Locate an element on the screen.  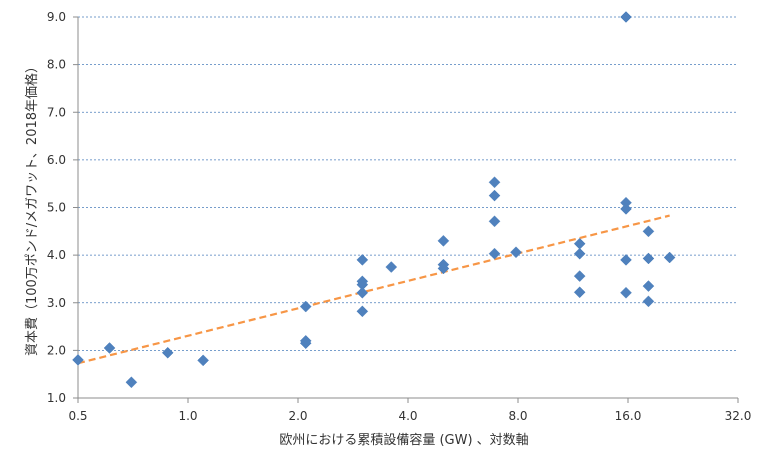
y-tick-label: 9.0 is located at coordinates (56, 17).